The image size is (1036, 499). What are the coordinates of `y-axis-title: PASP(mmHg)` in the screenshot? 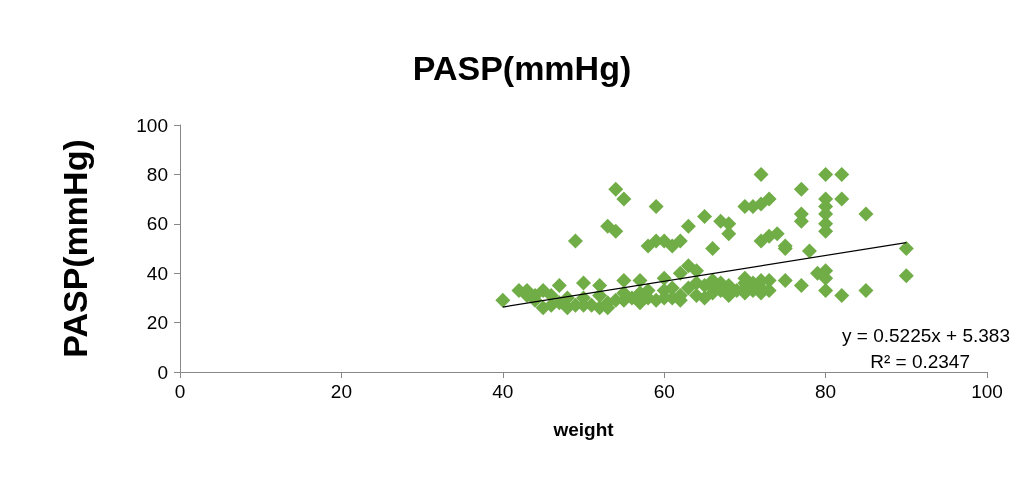 It's located at (75, 248).